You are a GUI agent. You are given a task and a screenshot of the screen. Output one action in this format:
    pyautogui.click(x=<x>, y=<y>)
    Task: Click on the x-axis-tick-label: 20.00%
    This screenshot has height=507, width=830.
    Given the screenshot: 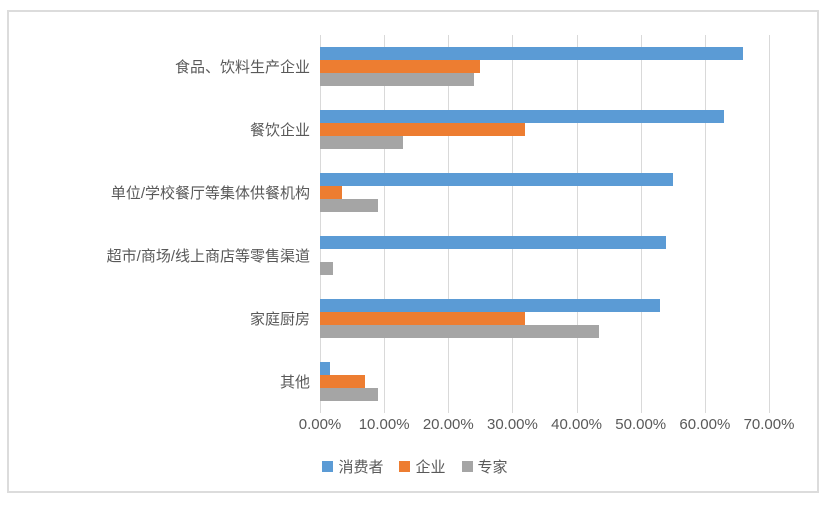 What is the action you would take?
    pyautogui.click(x=448, y=424)
    